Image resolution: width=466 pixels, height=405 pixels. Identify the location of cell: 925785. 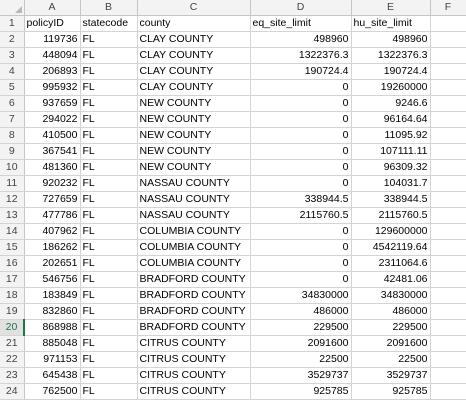
(301, 391).